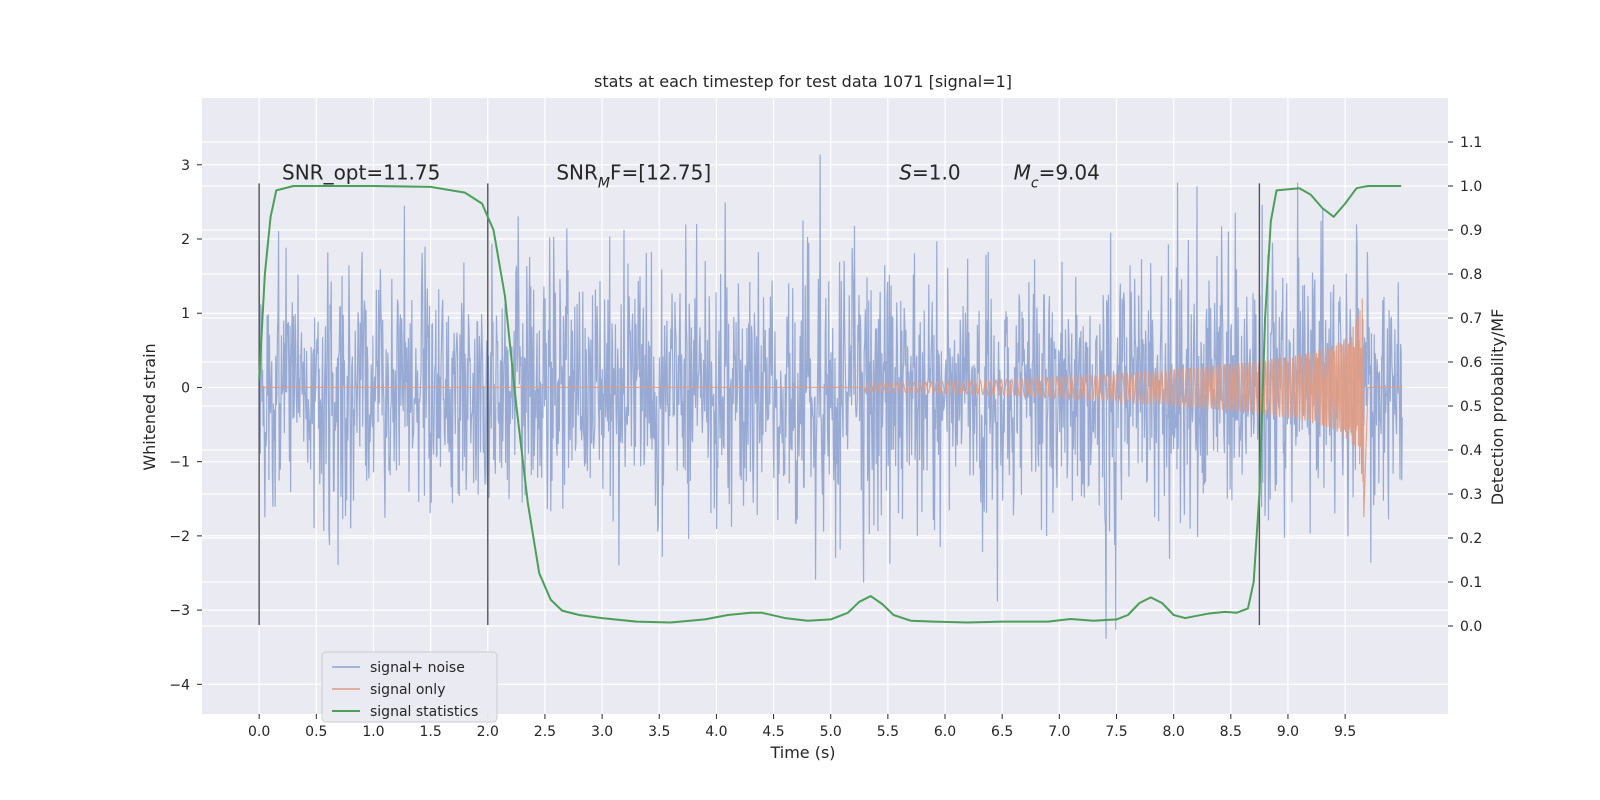 The height and width of the screenshot is (800, 1600). Describe the element at coordinates (424, 712) in the screenshot. I see `legend-label: signal statistics` at that location.